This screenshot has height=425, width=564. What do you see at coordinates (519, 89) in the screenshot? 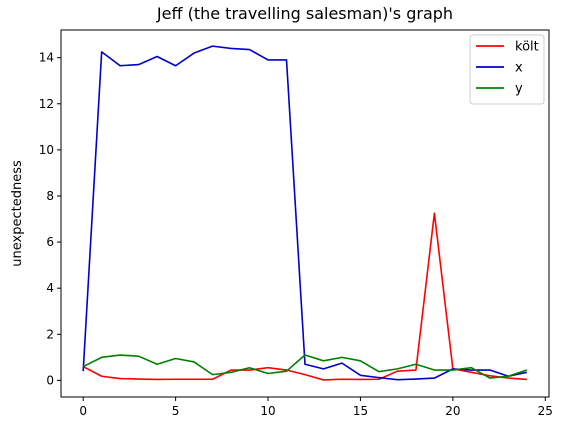
I see `legend-label: y` at bounding box center [519, 89].